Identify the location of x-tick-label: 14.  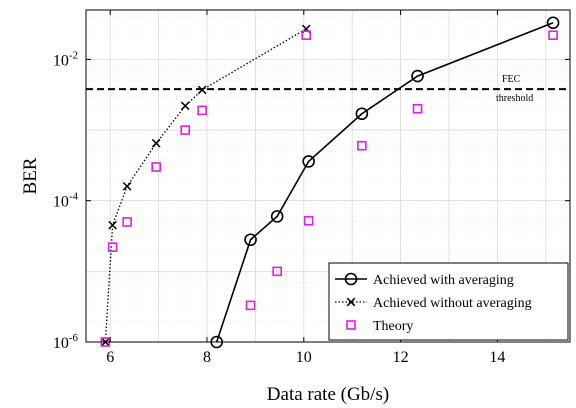
(497, 357).